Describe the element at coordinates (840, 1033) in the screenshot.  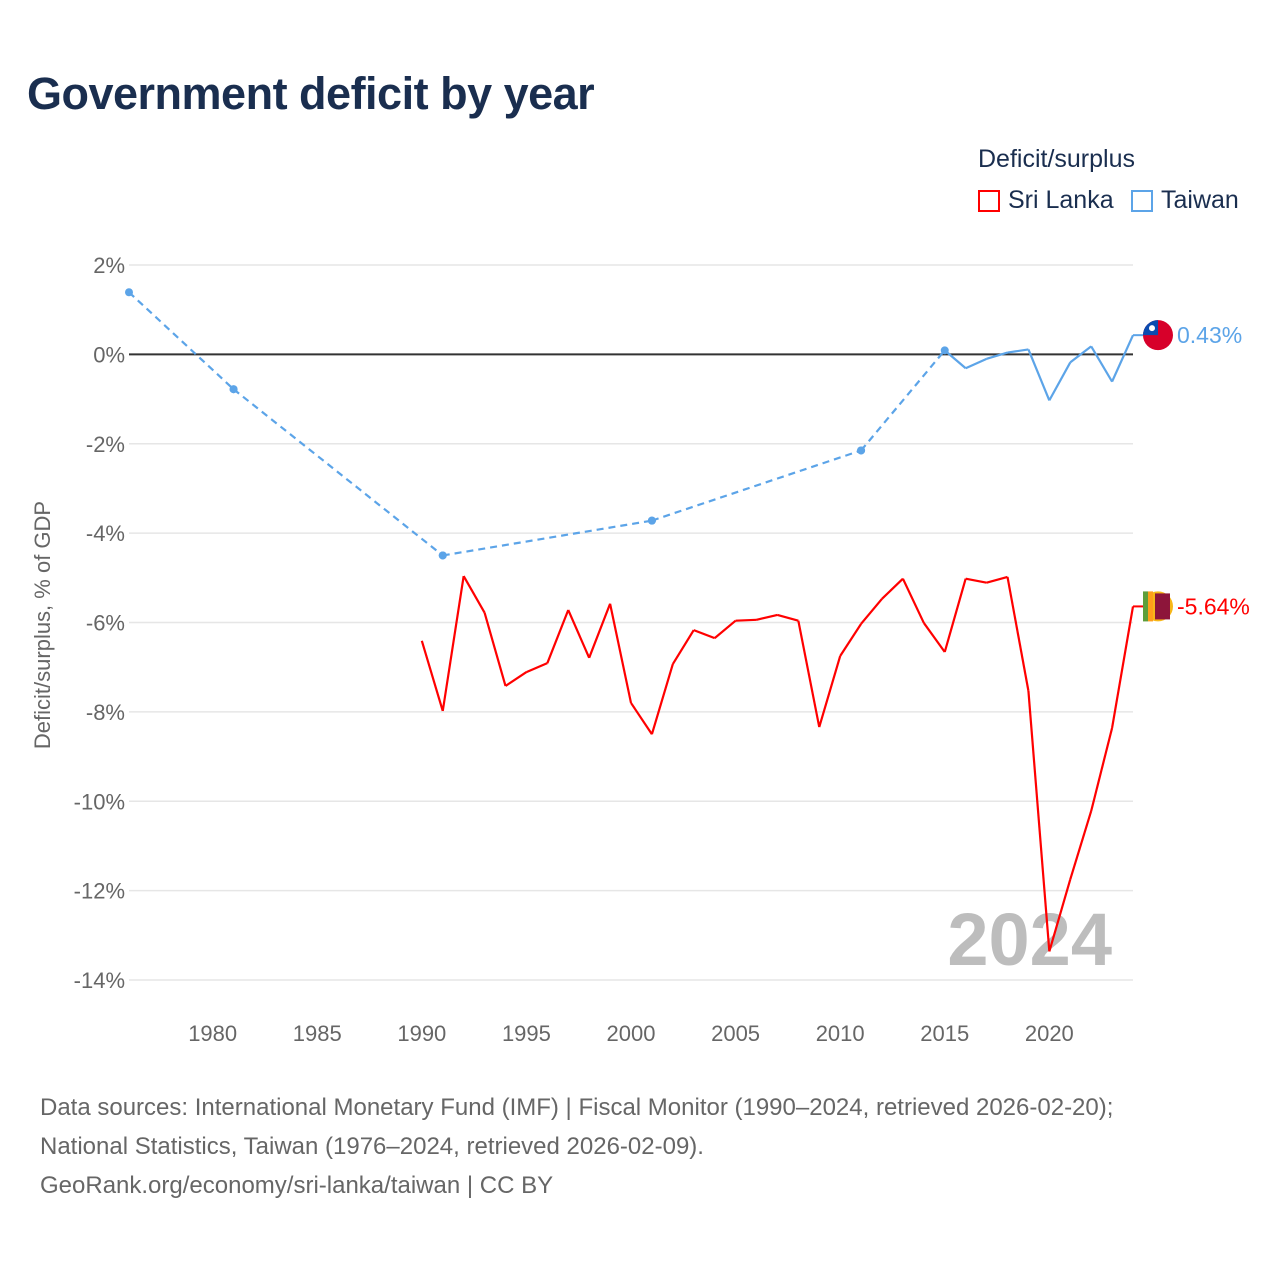
I see `x-tick-label: 2010` at that location.